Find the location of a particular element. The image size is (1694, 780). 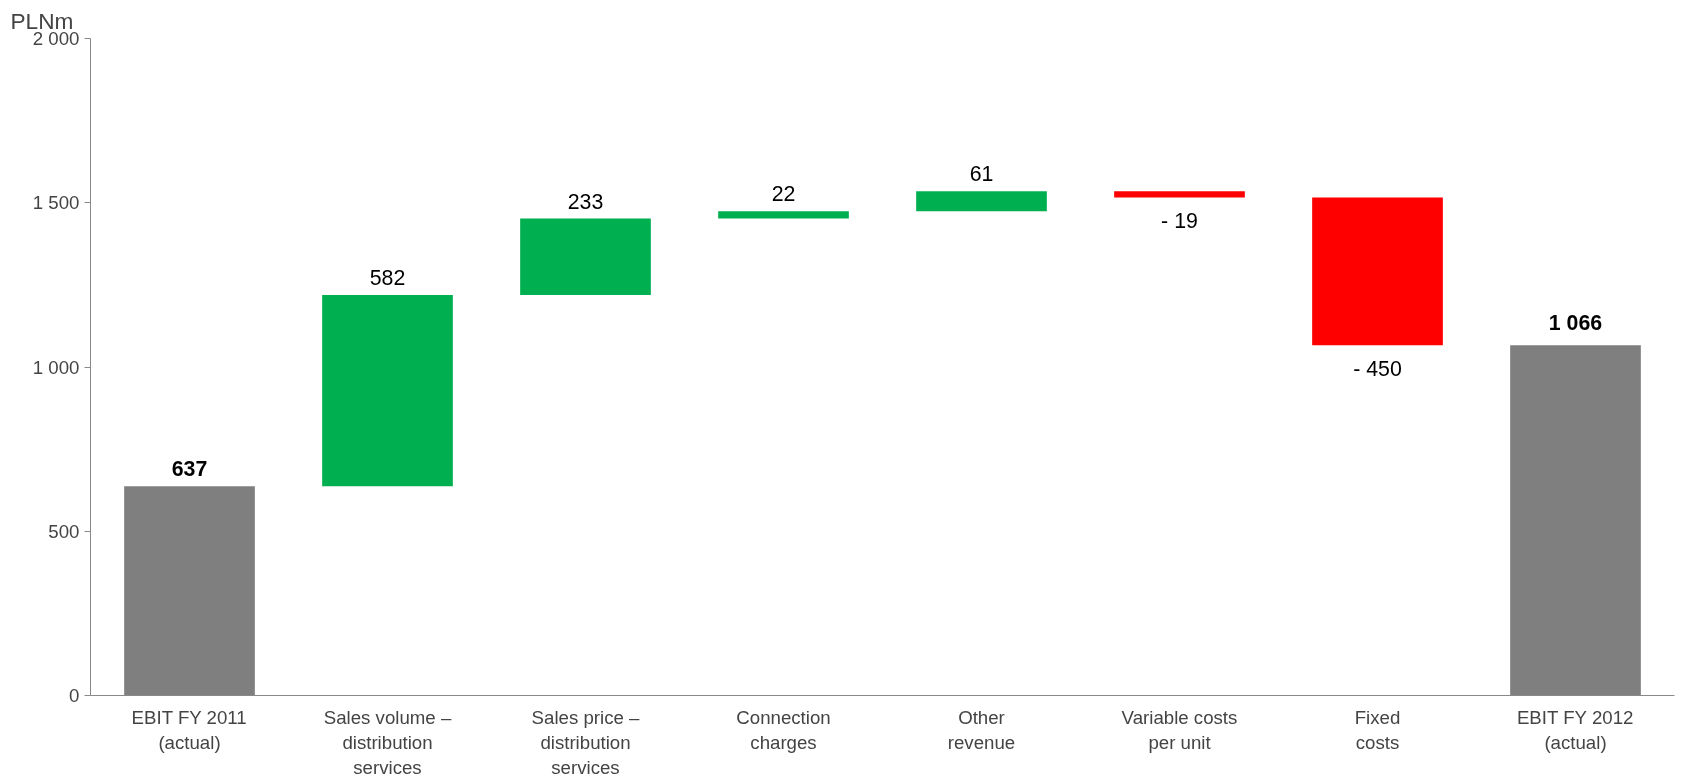

x-tick-label: Variable costs per unit is located at coordinates (1179, 729).